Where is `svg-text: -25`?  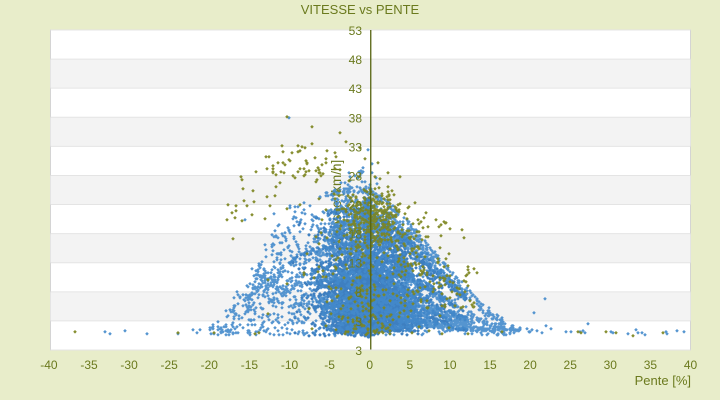 svg-text: -25 is located at coordinates (170, 365).